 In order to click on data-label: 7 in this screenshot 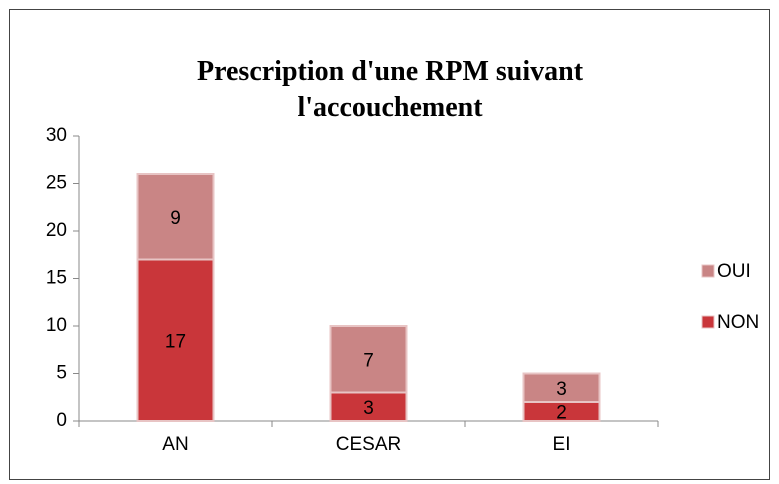, I will do `click(368, 360)`.